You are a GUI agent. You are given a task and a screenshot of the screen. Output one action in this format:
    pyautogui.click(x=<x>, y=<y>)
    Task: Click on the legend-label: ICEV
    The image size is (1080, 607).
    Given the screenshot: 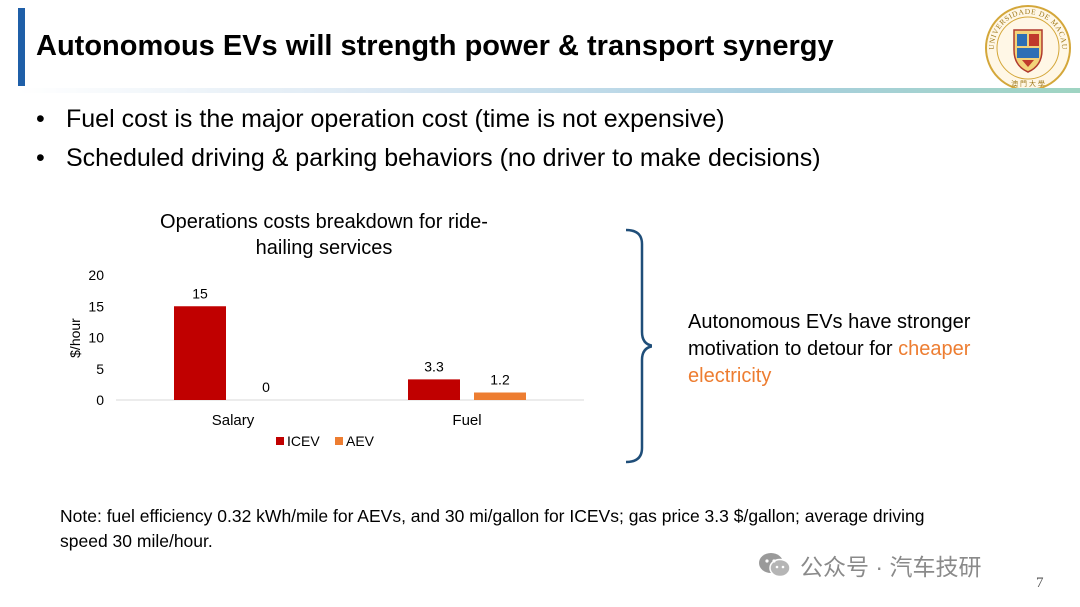 What is the action you would take?
    pyautogui.click(x=303, y=441)
    